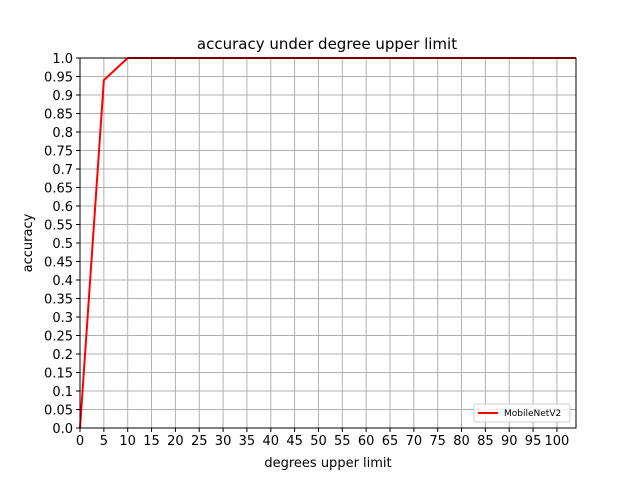 This screenshot has height=480, width=640. Describe the element at coordinates (58, 189) in the screenshot. I see `y-tick-label: 0.65` at that location.